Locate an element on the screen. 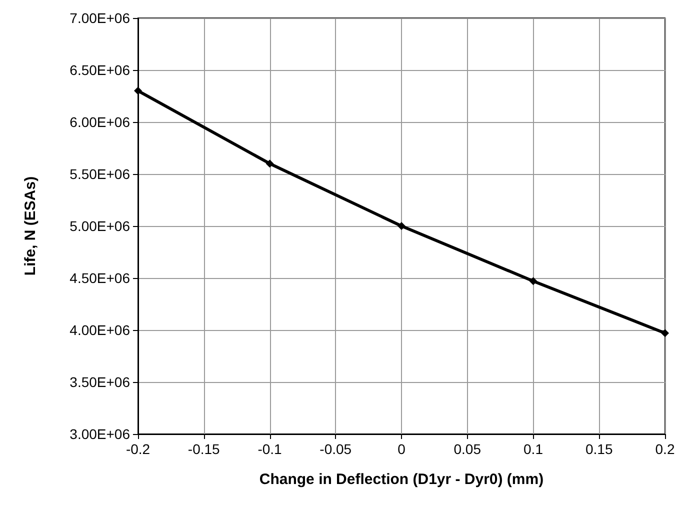 The image size is (687, 514). x-tick-label: -0.15 is located at coordinates (204, 449).